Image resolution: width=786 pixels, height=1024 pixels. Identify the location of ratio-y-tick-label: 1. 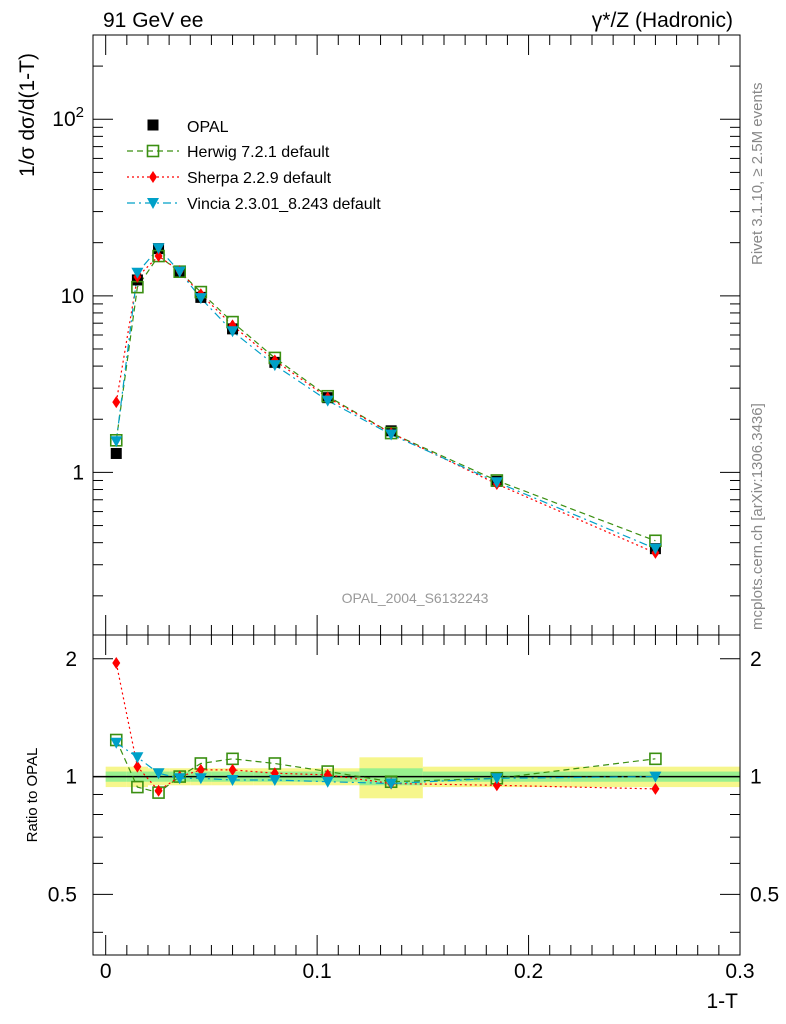
(71, 777).